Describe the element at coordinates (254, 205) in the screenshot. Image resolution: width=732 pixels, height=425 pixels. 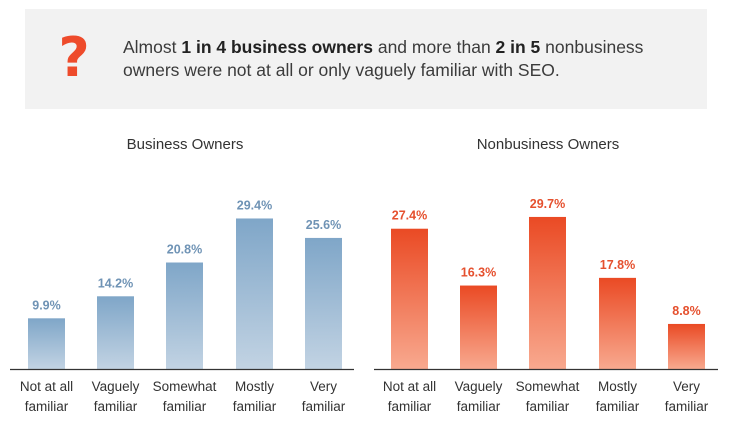
I see `business-data-label-mostly: 29.4%` at that location.